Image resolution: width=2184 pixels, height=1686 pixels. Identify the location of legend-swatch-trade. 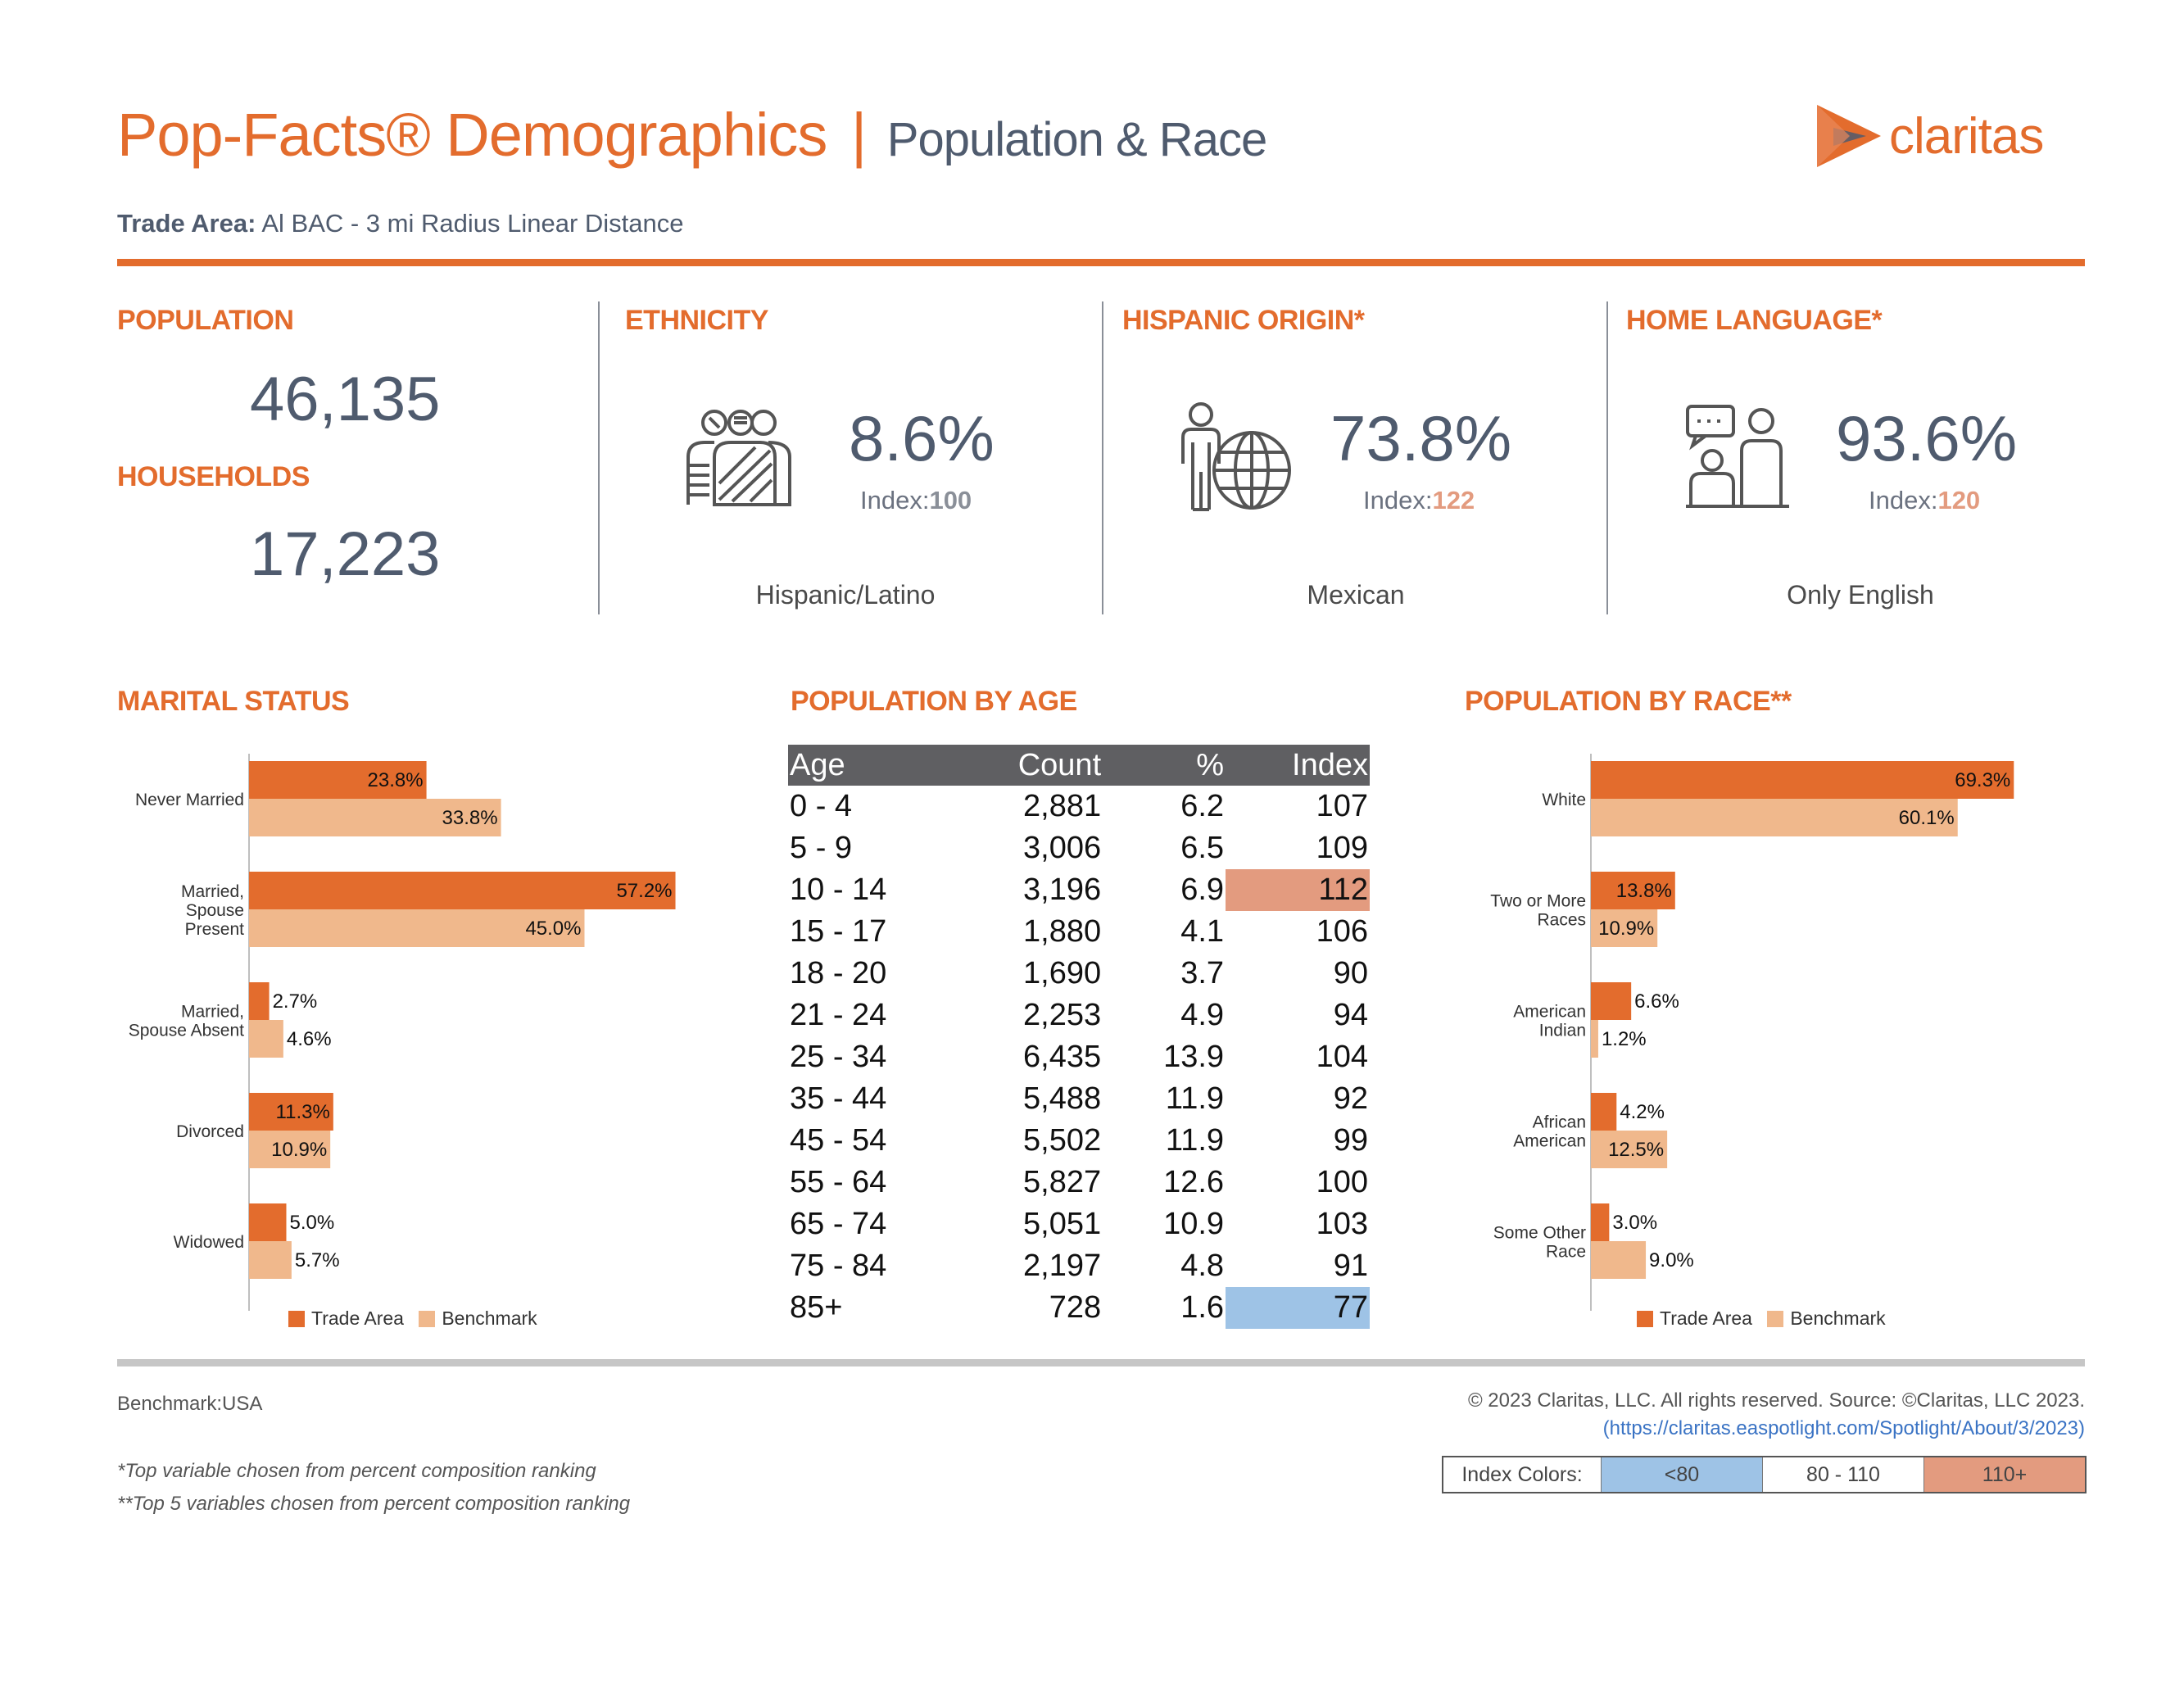
(1645, 1319).